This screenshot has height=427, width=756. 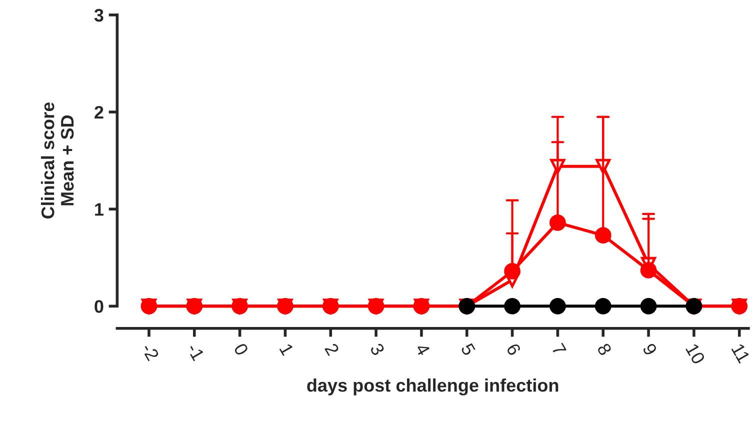 I want to click on x-tick-label: 8, so click(x=604, y=349).